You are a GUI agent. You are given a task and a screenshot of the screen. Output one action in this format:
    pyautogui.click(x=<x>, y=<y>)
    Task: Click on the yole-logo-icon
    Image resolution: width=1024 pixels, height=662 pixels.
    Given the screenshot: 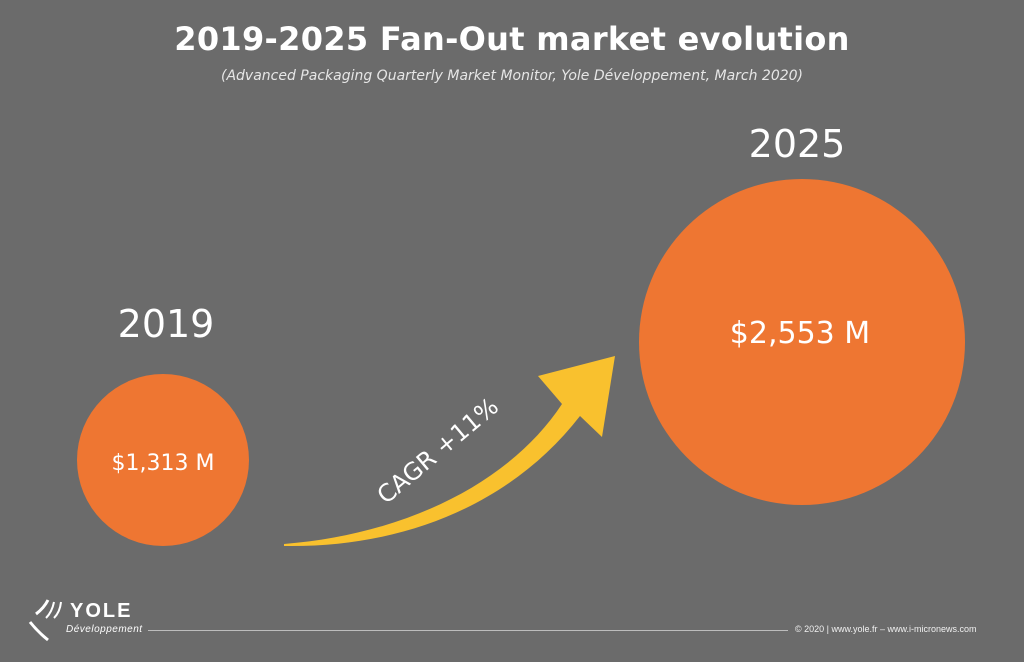 What is the action you would take?
    pyautogui.click(x=45, y=620)
    